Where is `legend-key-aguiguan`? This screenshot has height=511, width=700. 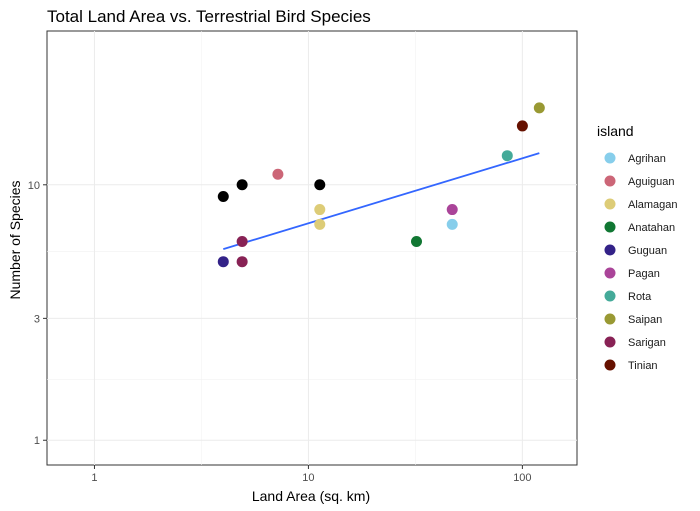
legend-key-aguiguan is located at coordinates (610, 181).